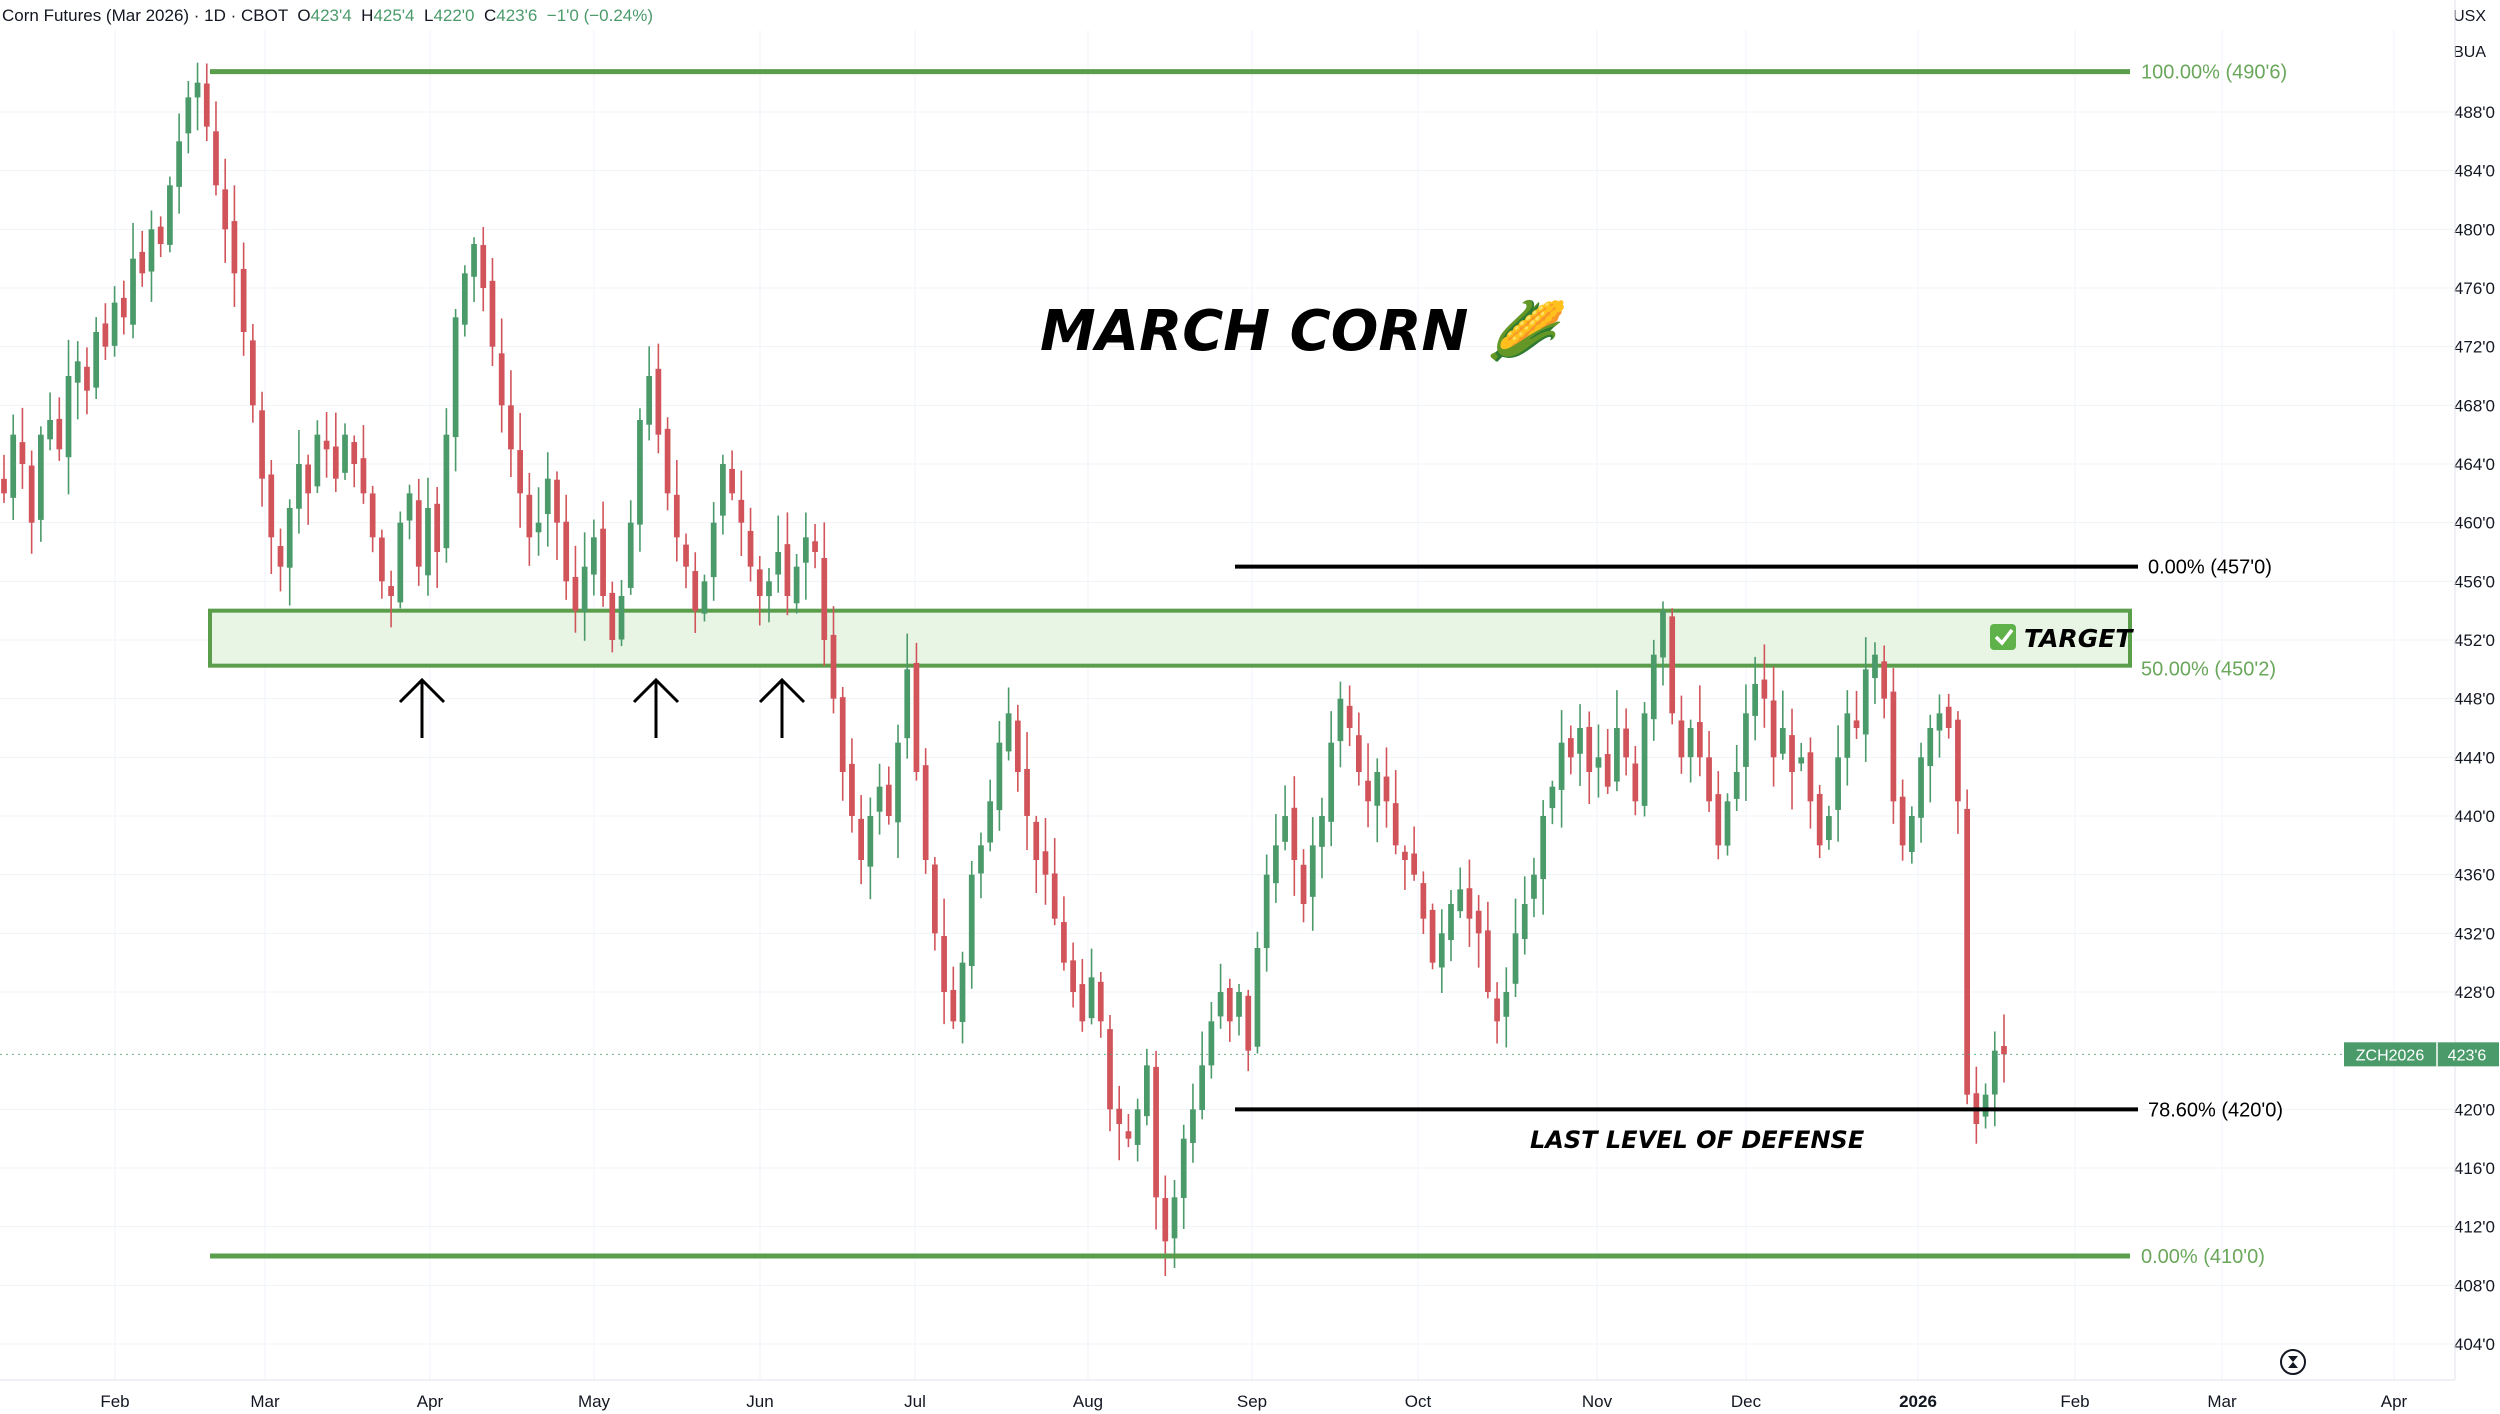 The width and height of the screenshot is (2500, 1414). Describe the element at coordinates (1918, 1401) in the screenshot. I see `x-tick-label: 2026` at that location.